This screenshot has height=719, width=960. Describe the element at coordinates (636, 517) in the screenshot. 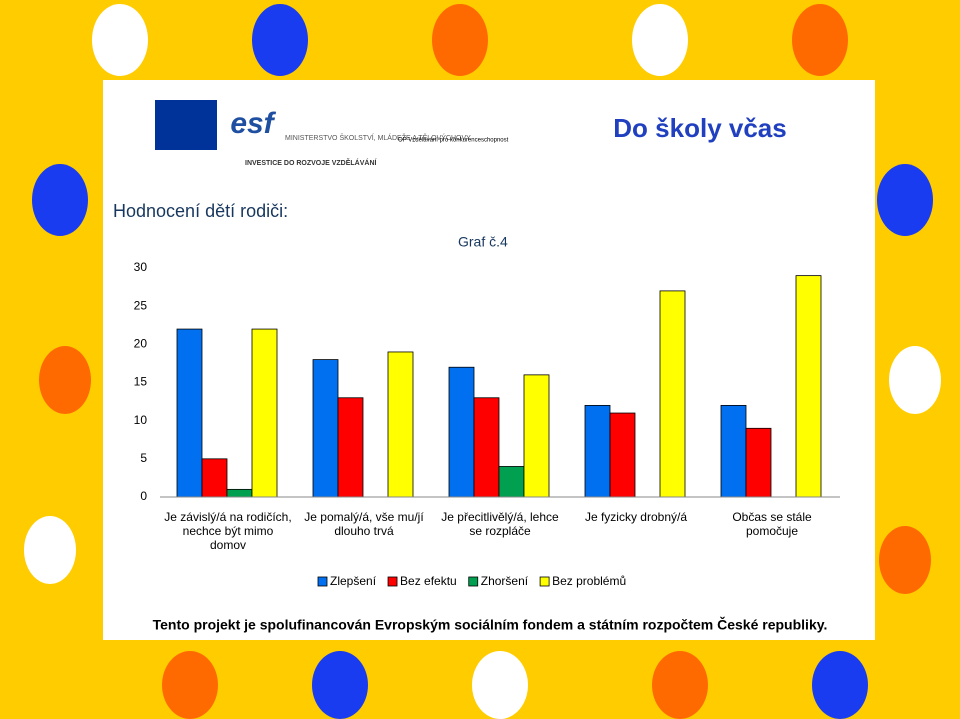

I see `x-tick-label: Je fyzicky drobný/á` at that location.